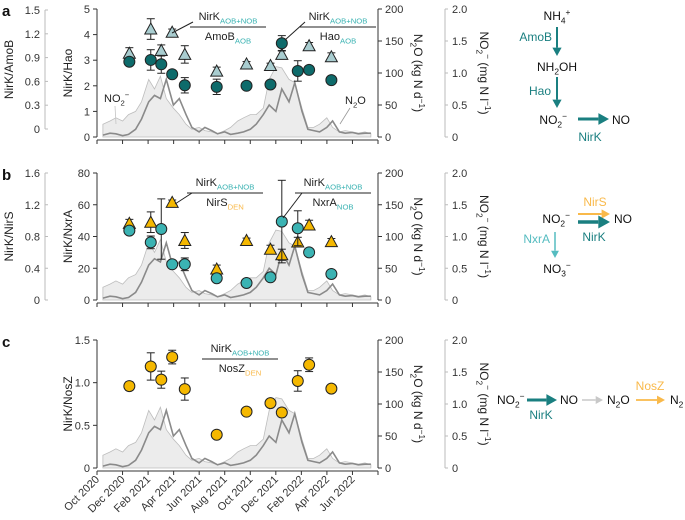  I want to click on species-n2o-segment: N, so click(611, 400).